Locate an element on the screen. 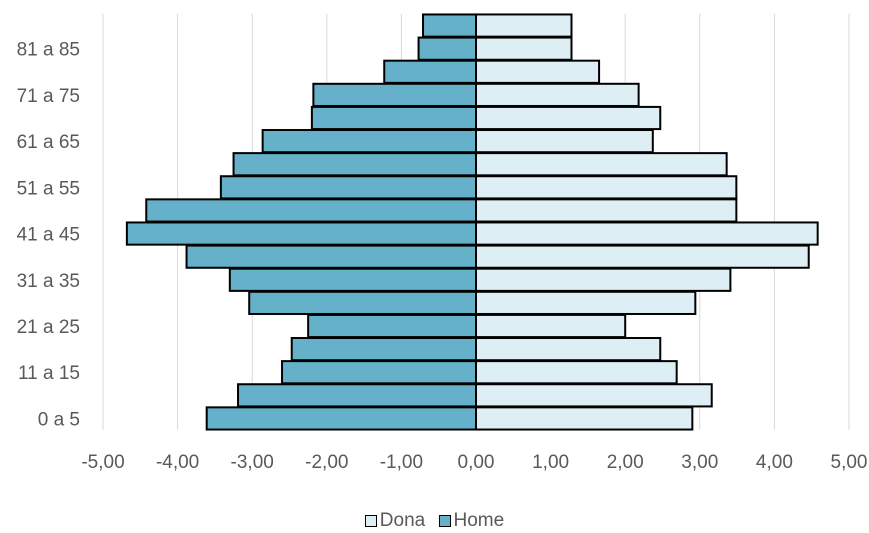 Image resolution: width=869 pixels, height=533 pixels. legend-label-home: Home is located at coordinates (479, 520).